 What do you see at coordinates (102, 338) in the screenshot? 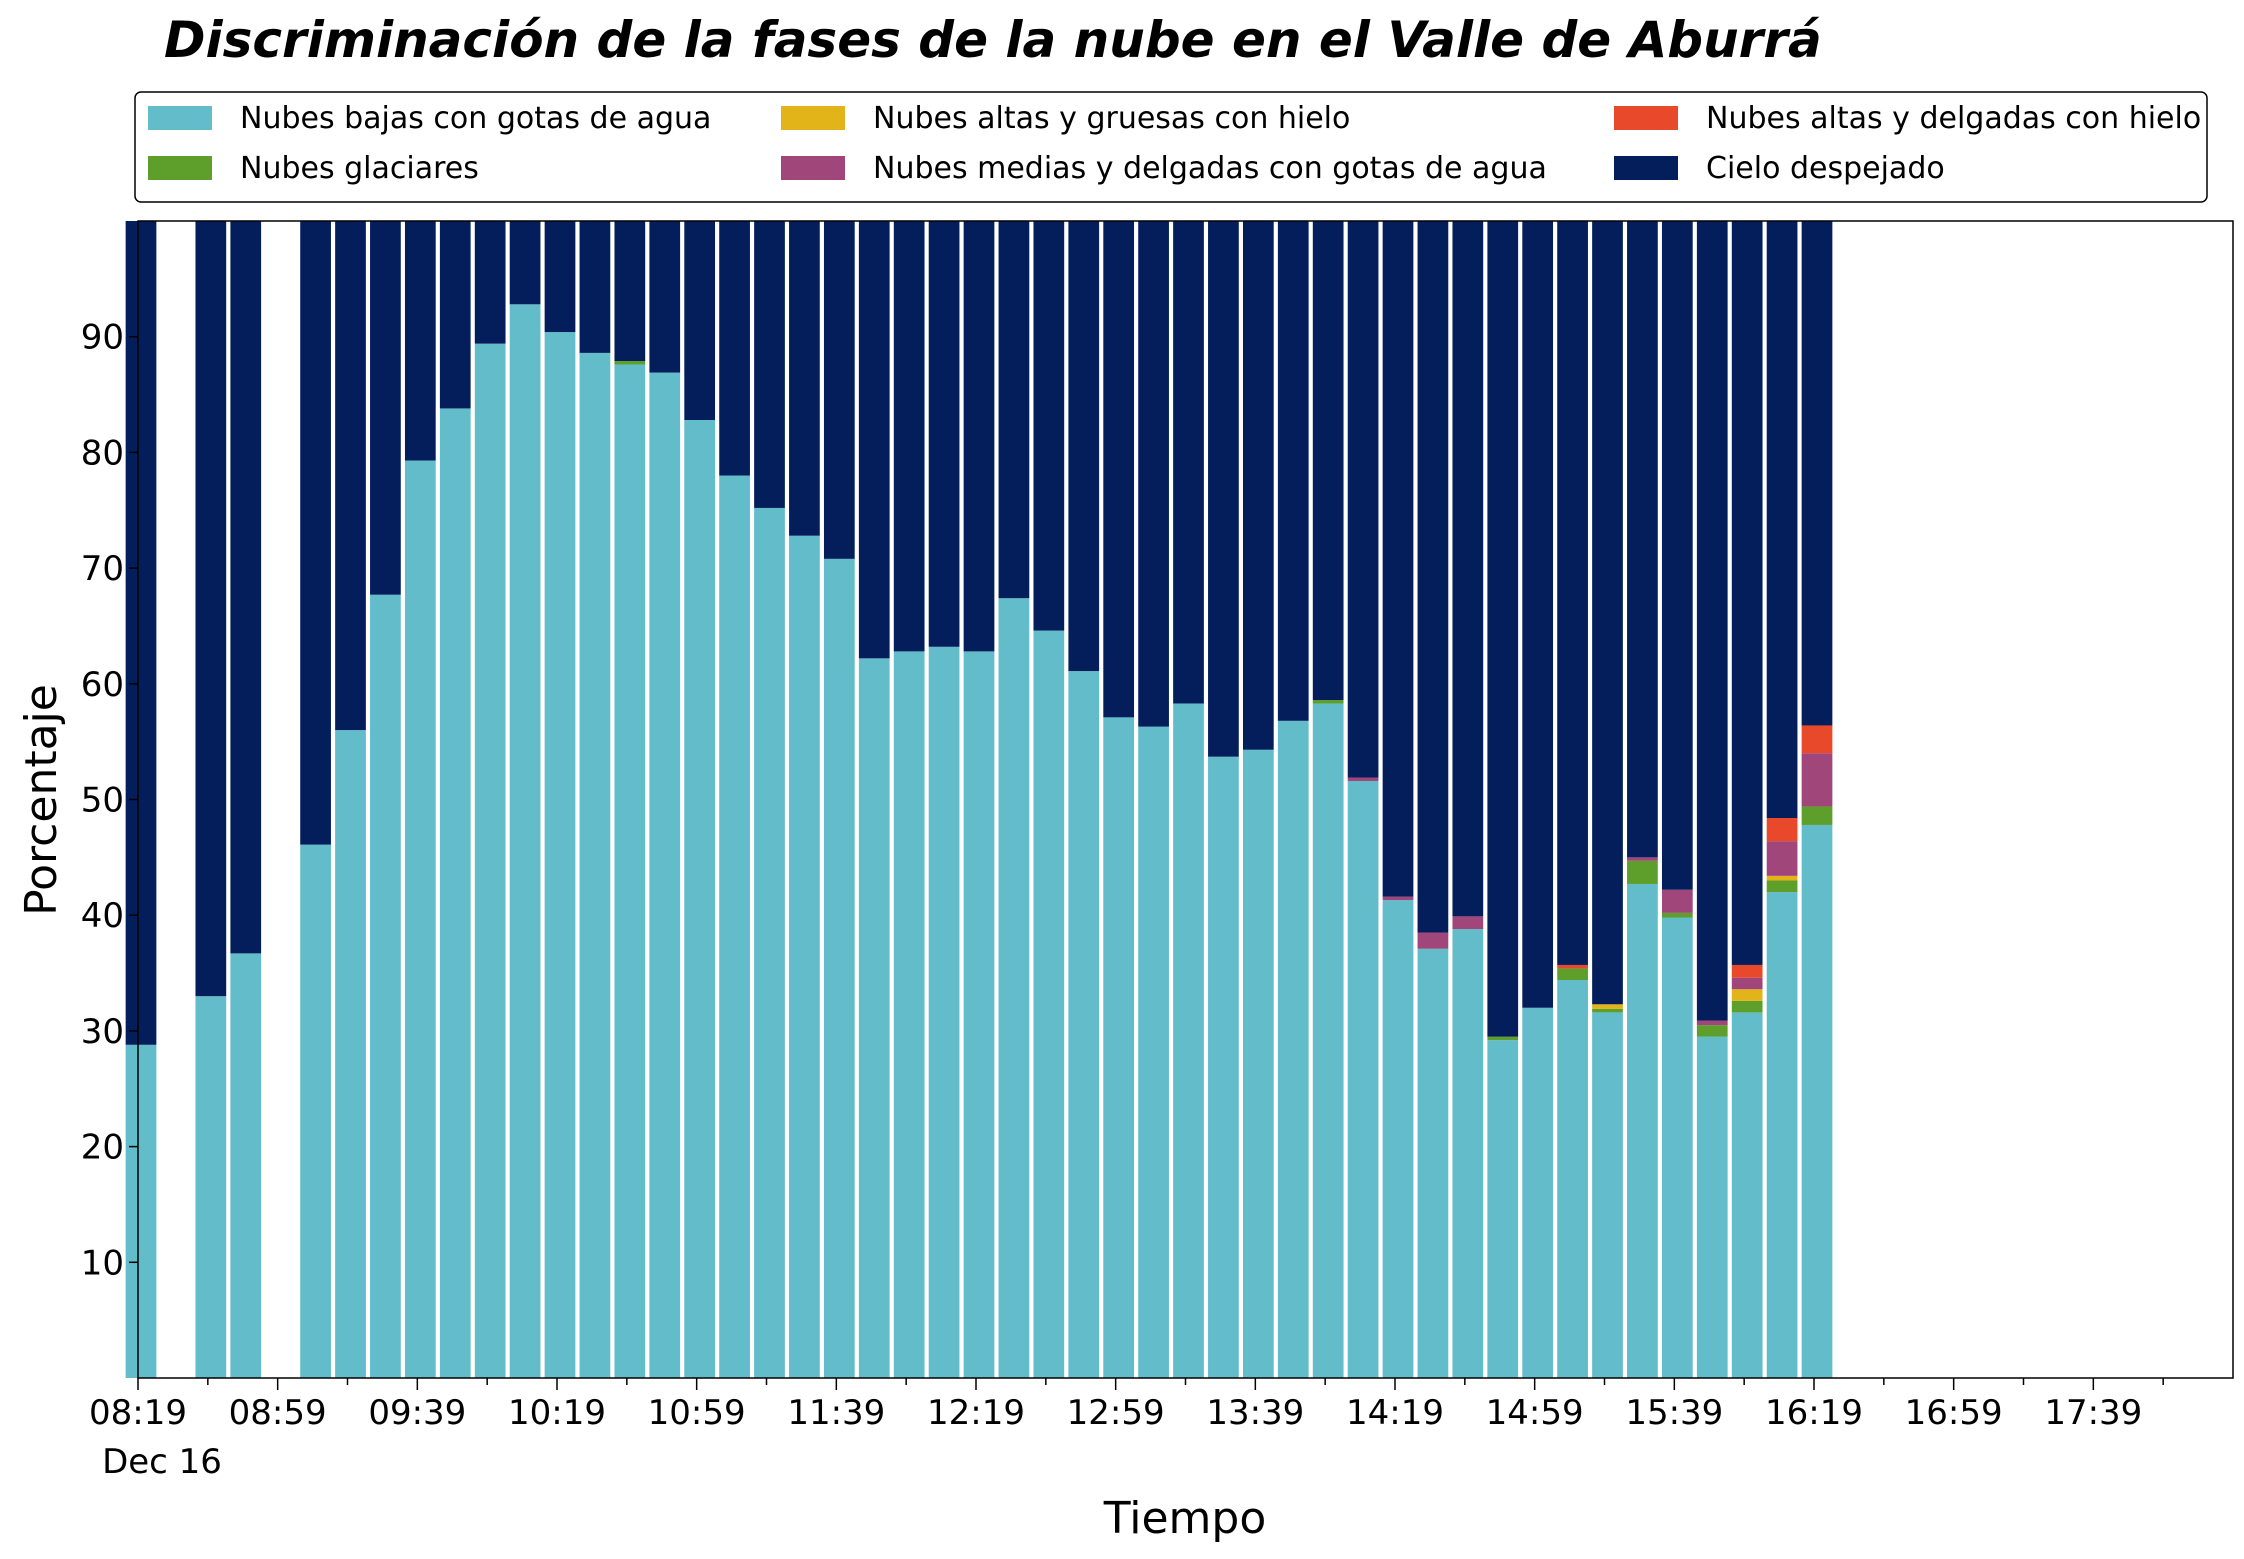
I see `y-tick-label: 90` at bounding box center [102, 338].